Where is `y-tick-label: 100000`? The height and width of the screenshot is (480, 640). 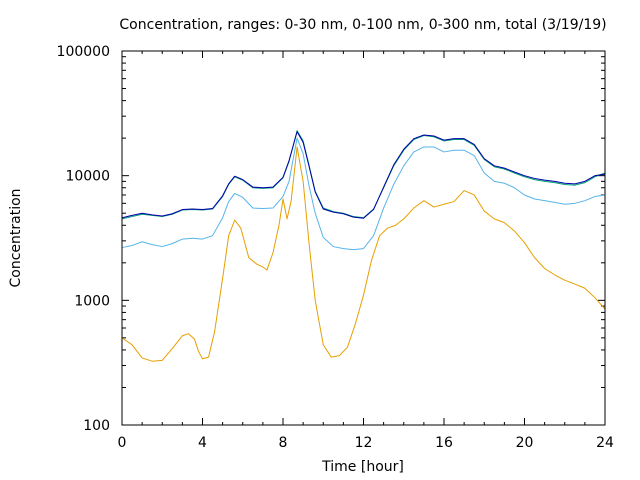
y-tick-label: 100000 is located at coordinates (83, 52).